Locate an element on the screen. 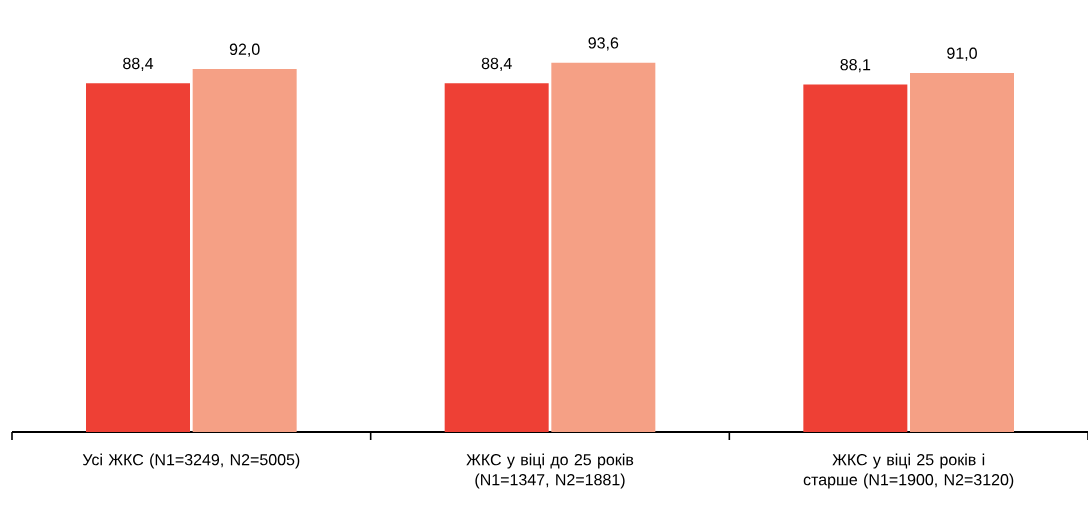 Image resolution: width=1088 pixels, height=516 pixels. data-label: 88,1 is located at coordinates (855, 65).